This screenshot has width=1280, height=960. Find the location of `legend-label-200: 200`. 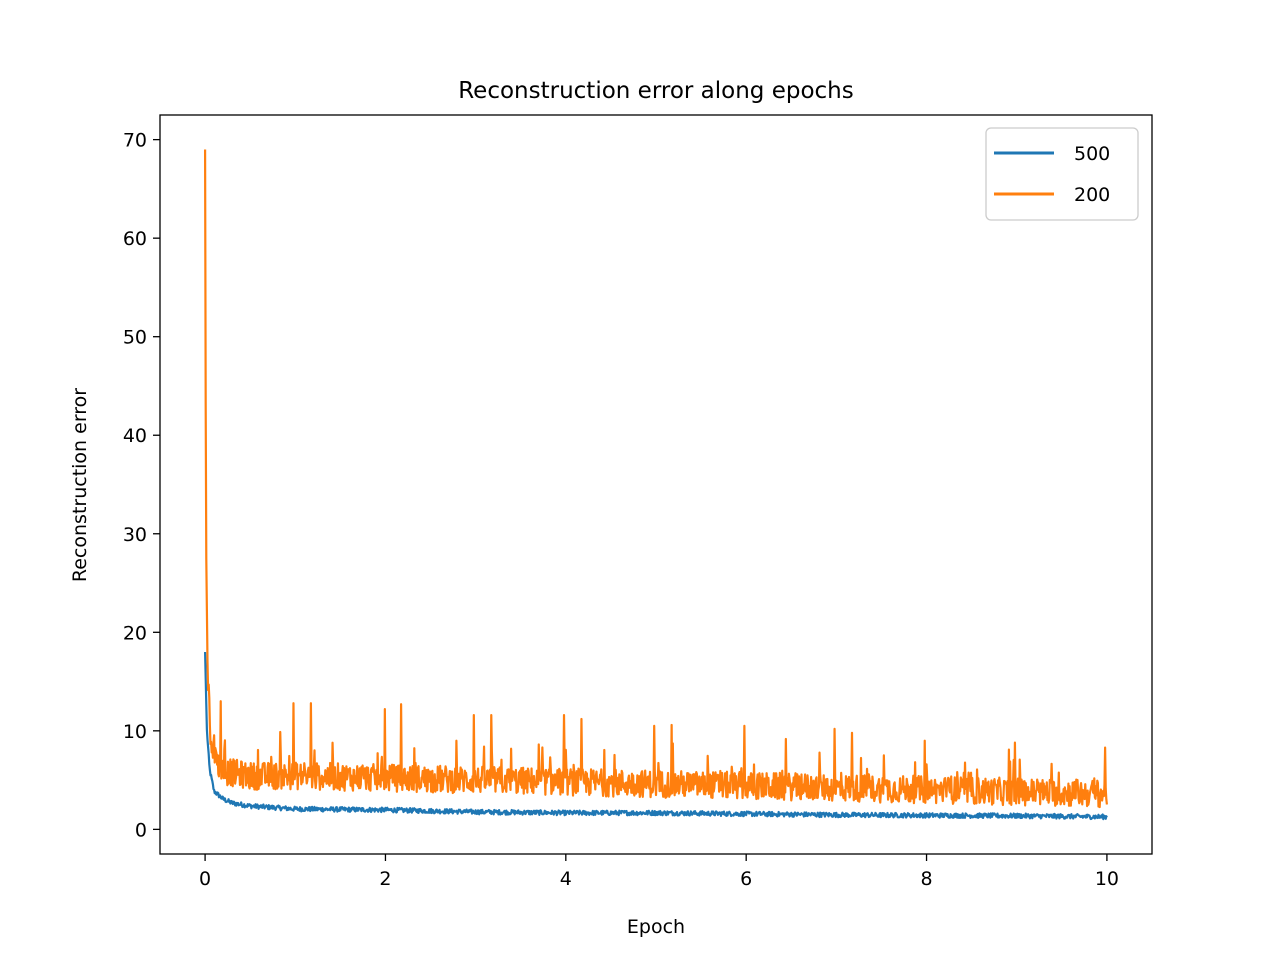

legend-label-200: 200 is located at coordinates (1092, 195).